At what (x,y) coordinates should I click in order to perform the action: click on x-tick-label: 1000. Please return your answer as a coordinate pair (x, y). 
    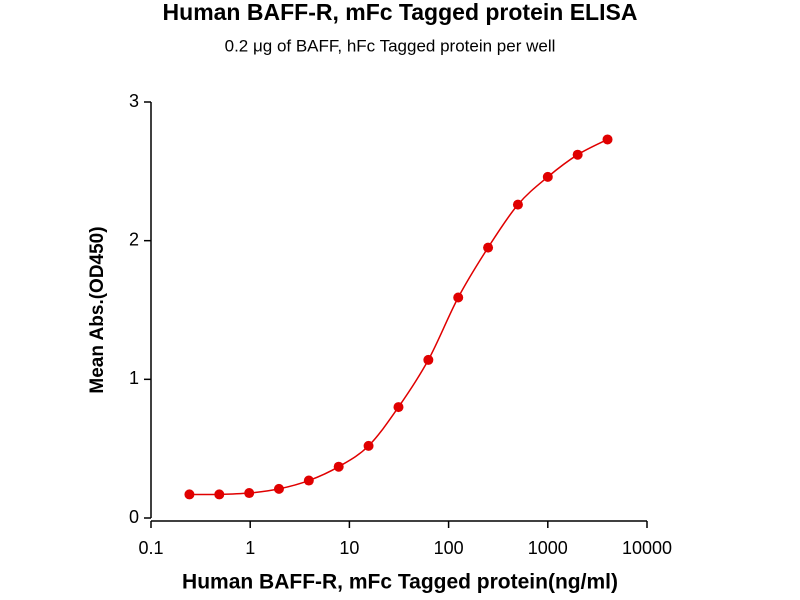
    Looking at the image, I should click on (548, 548).